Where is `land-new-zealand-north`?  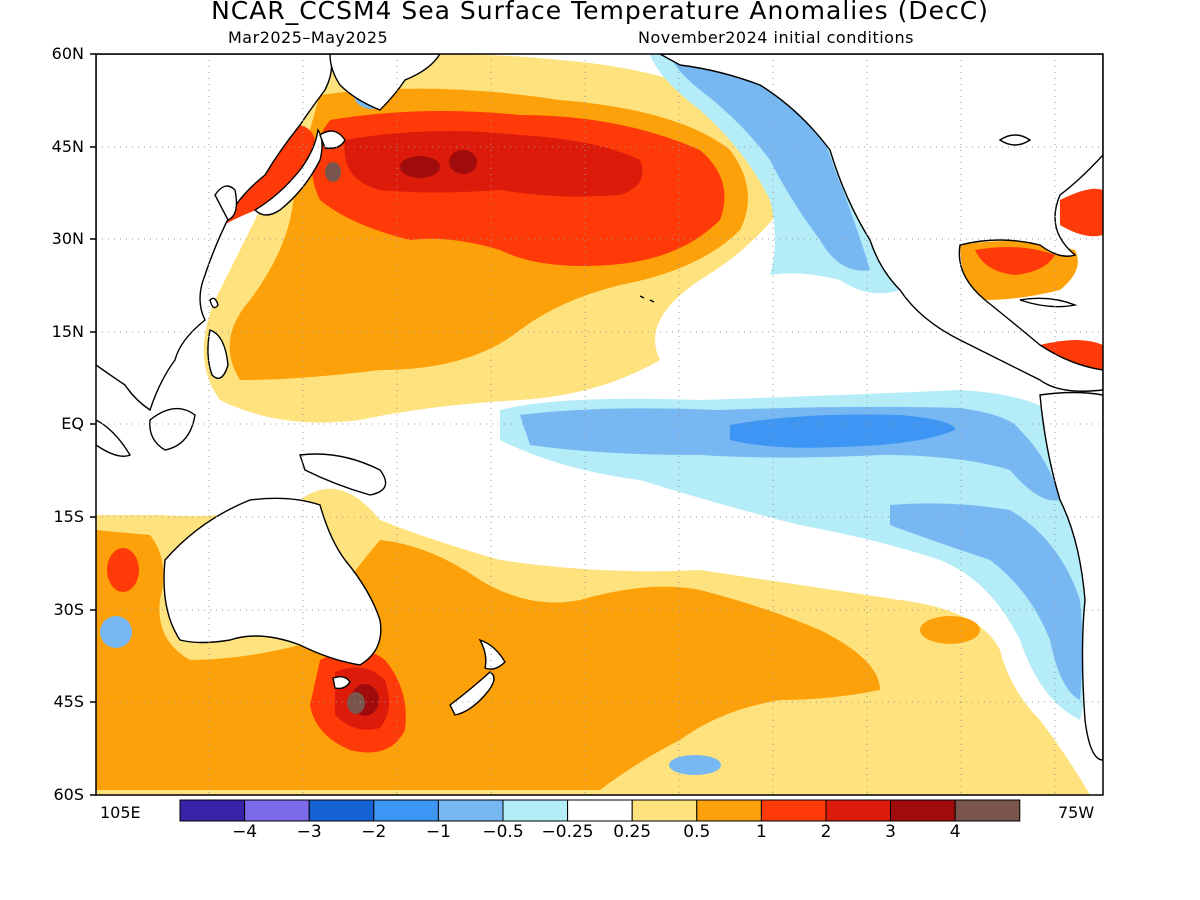
land-new-zealand-north is located at coordinates (492, 654).